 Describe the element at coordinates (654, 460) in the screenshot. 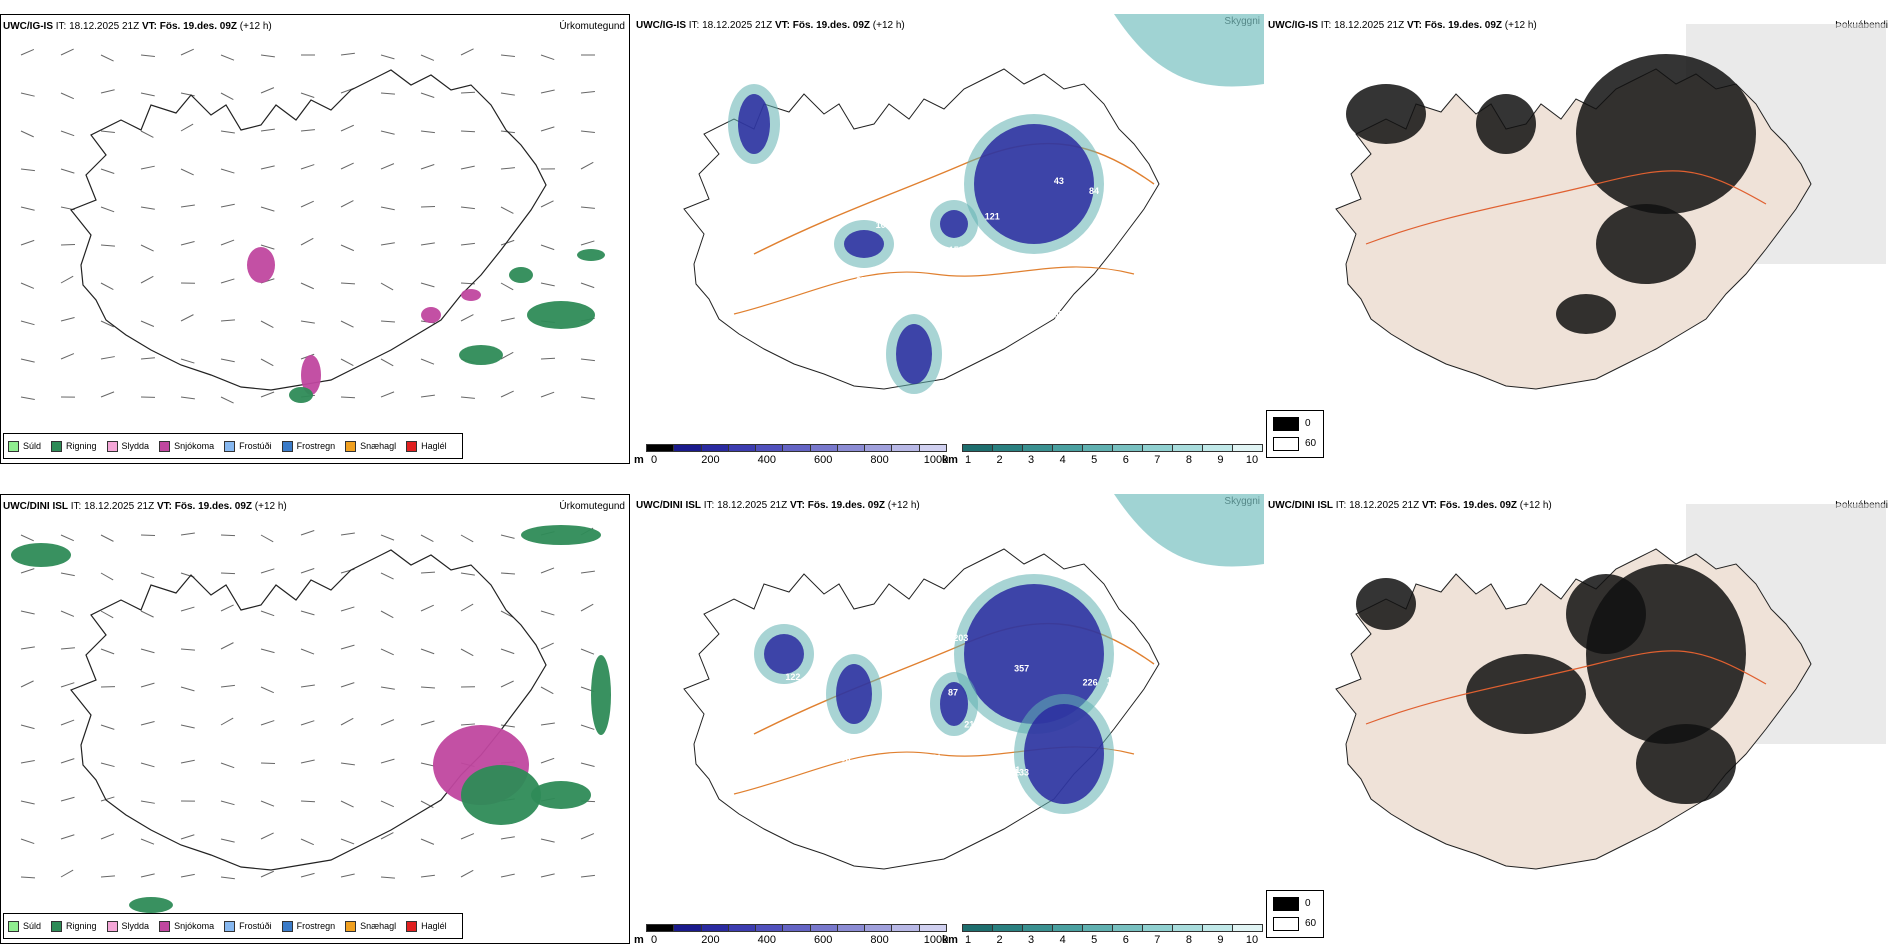

I see `colorbar-tick: 0` at that location.